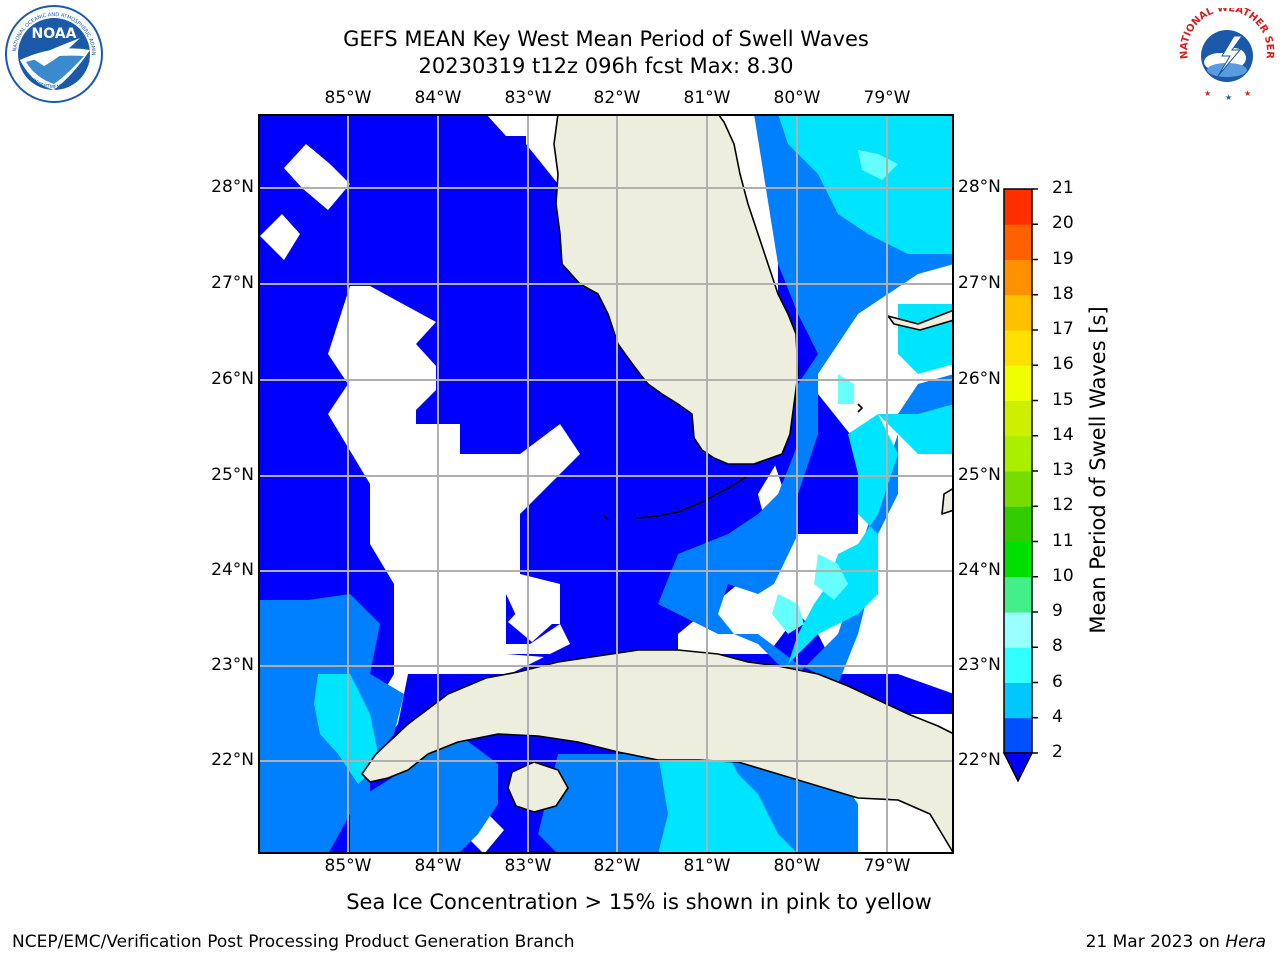 The height and width of the screenshot is (960, 1280). Describe the element at coordinates (348, 98) in the screenshot. I see `lon-label-top: 85°W` at that location.